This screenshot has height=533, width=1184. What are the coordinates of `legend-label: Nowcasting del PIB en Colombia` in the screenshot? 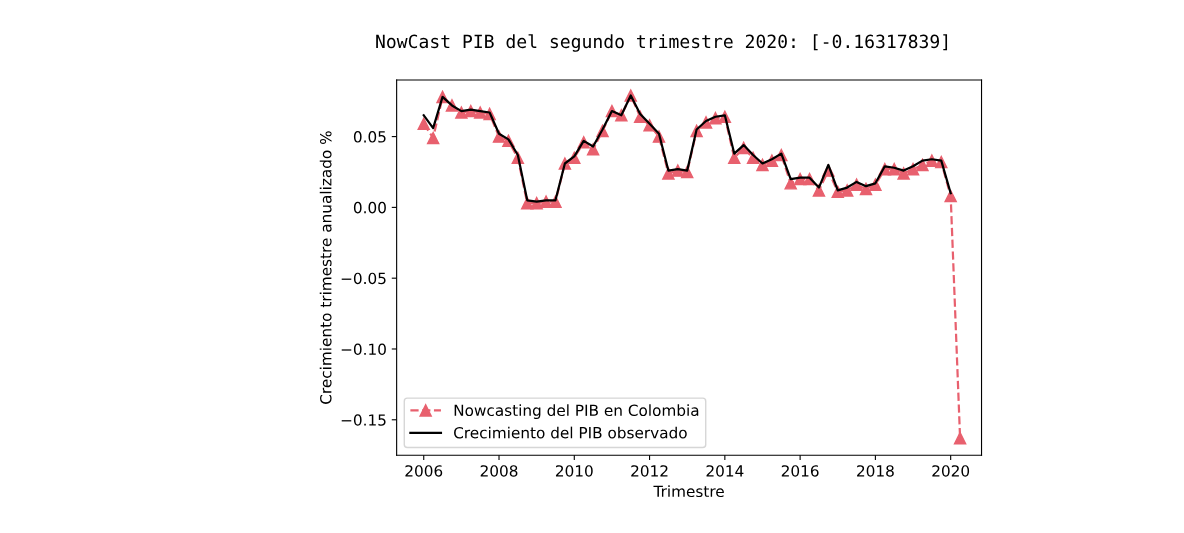 It's located at (576, 412).